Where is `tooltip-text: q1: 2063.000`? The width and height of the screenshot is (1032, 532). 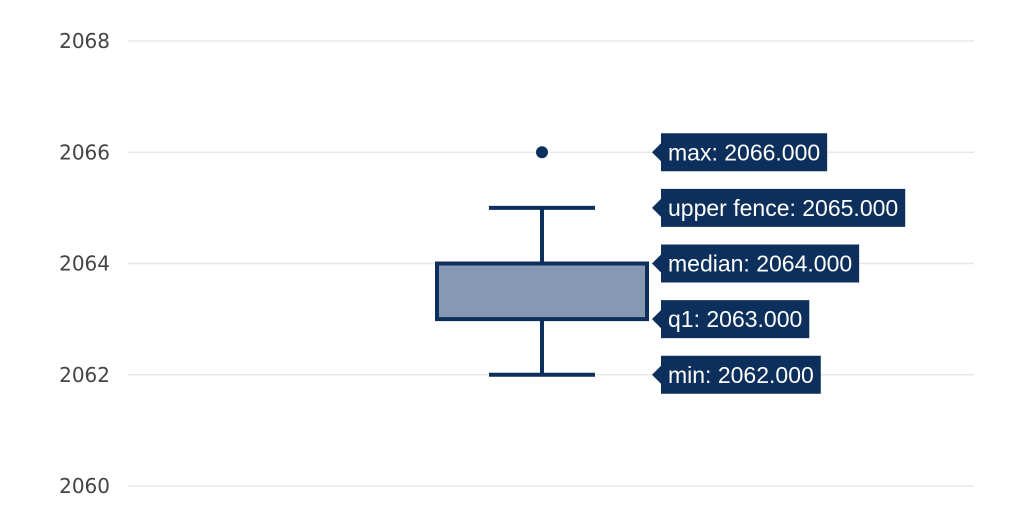
tooltip-text: q1: 2063.000 is located at coordinates (735, 319).